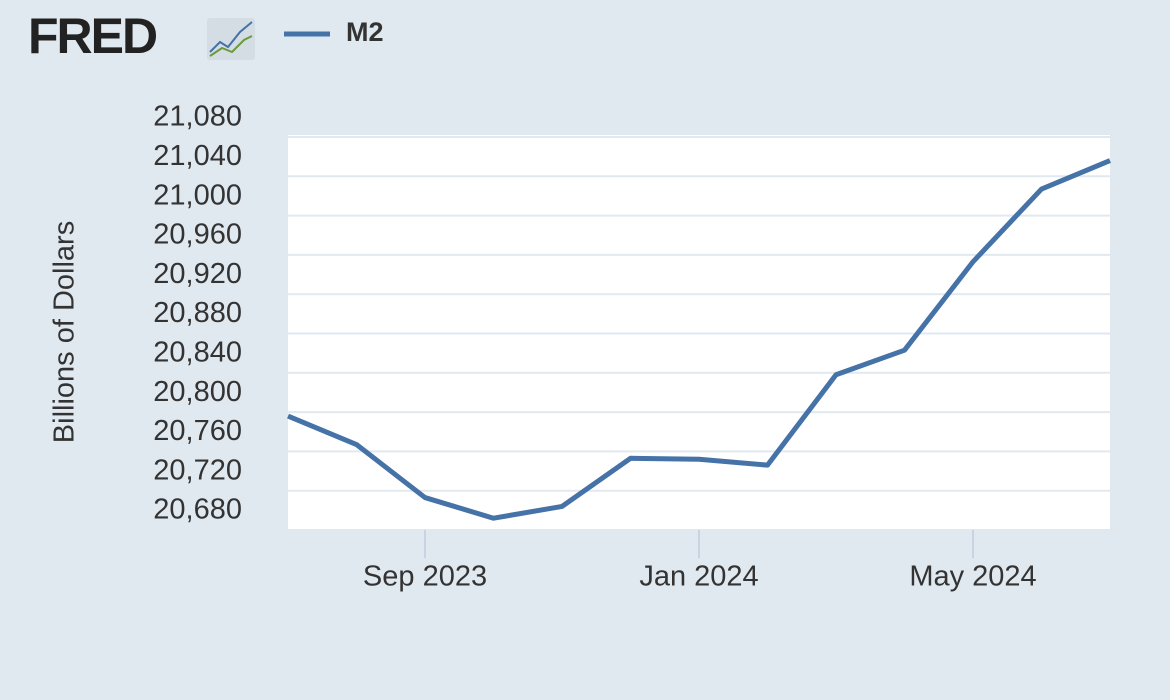 The height and width of the screenshot is (700, 1170). Describe the element at coordinates (197, 195) in the screenshot. I see `y-tick-label: 21,000` at that location.